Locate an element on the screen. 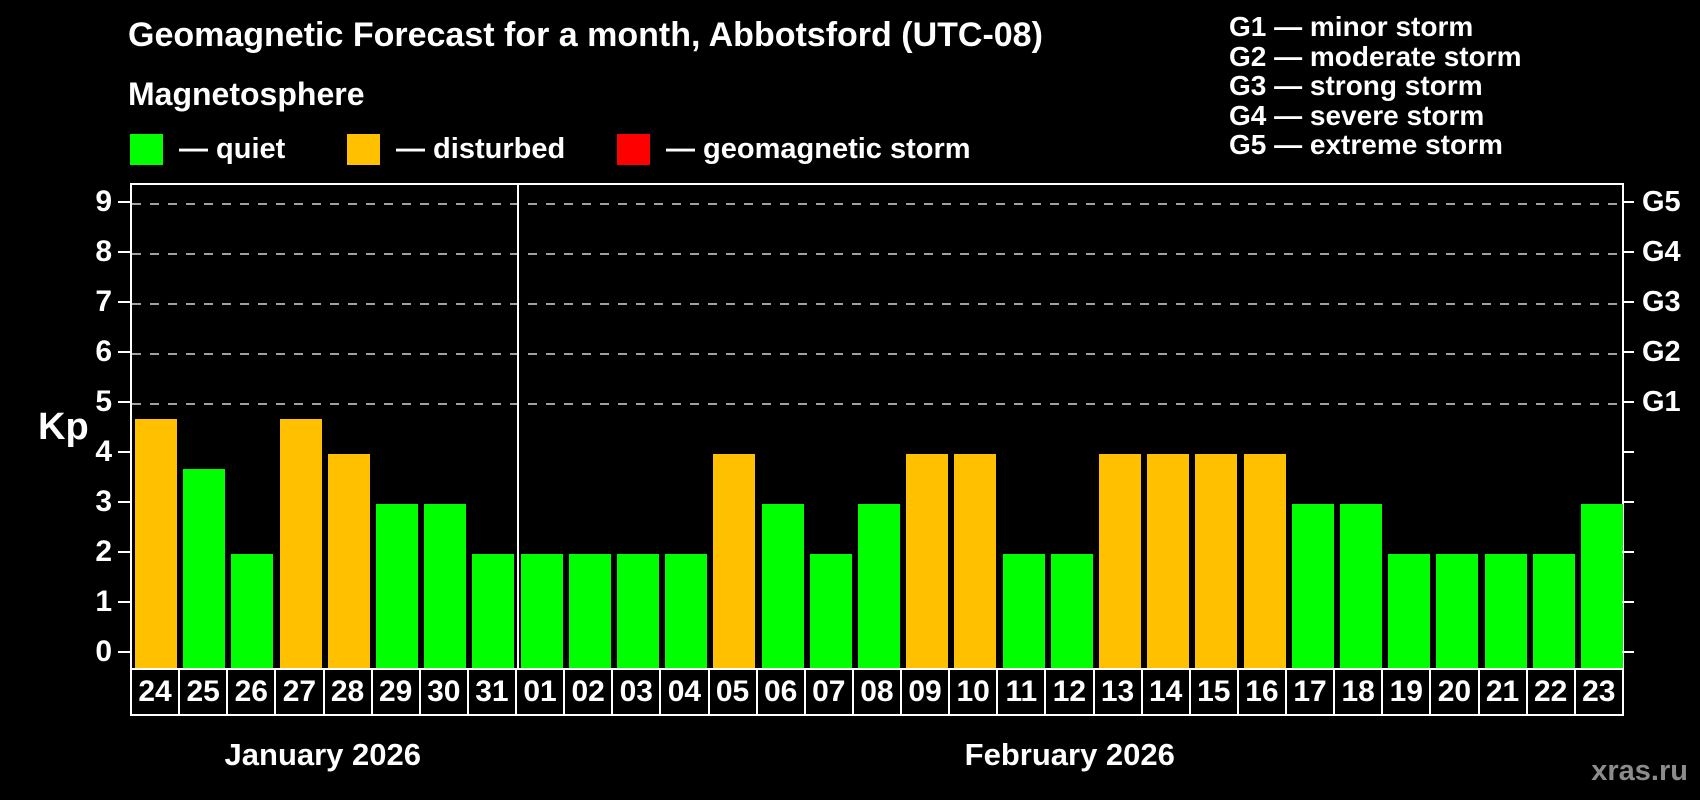 Image resolution: width=1700 pixels, height=800 pixels. day-label-cell-08: 08 is located at coordinates (876, 692).